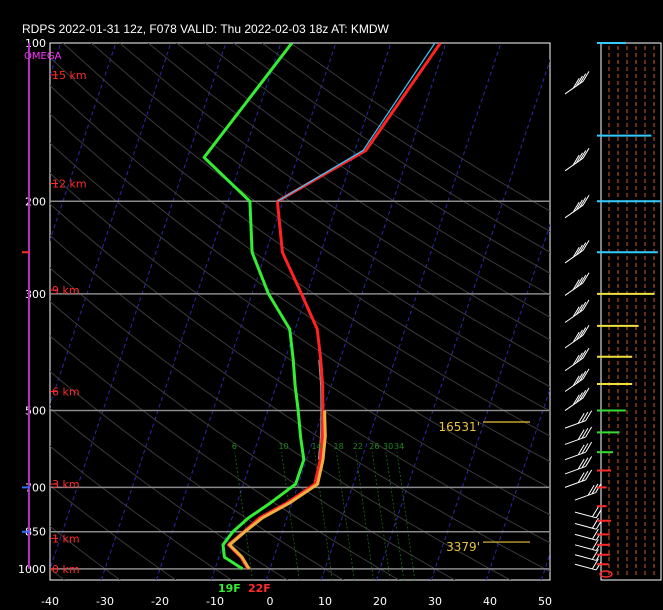 The height and width of the screenshot is (610, 663). I want to click on y-tick-label: 1000, so click(32, 569).